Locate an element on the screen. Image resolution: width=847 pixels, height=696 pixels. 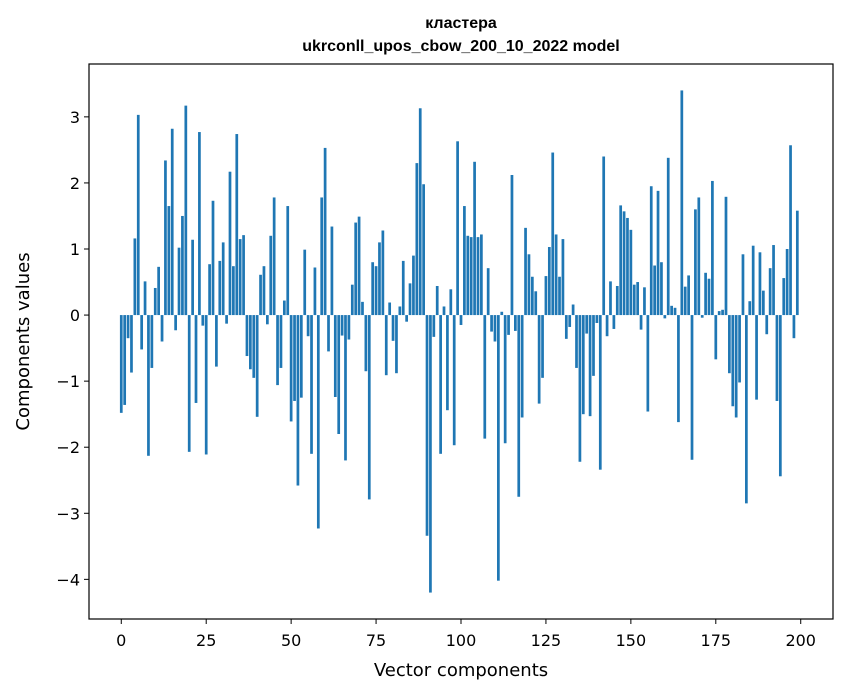
y-tick-label: 1 is located at coordinates (75, 249).